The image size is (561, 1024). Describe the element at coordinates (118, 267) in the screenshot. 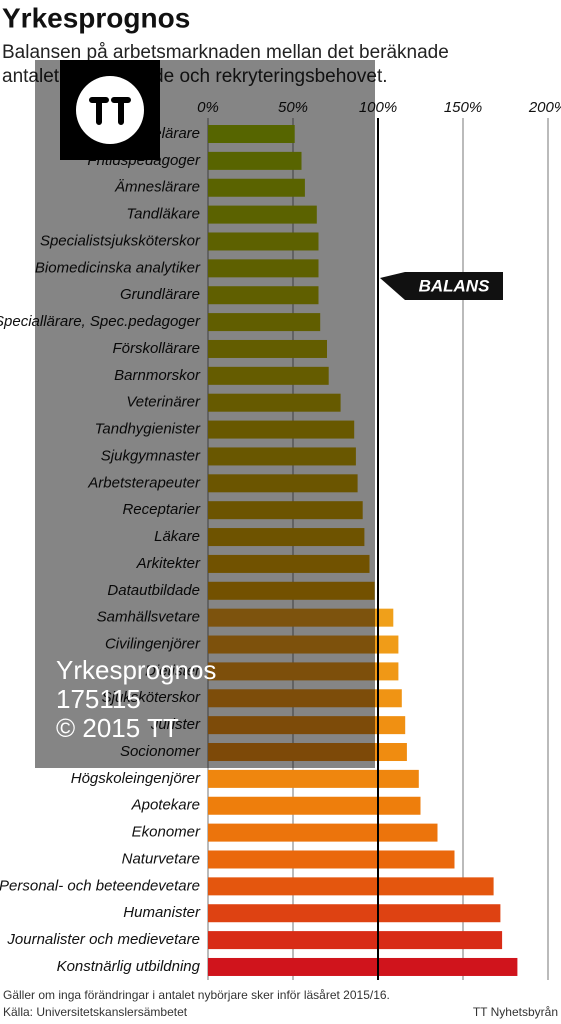

I see `y-tick-label: Biomedicinska analytiker` at that location.